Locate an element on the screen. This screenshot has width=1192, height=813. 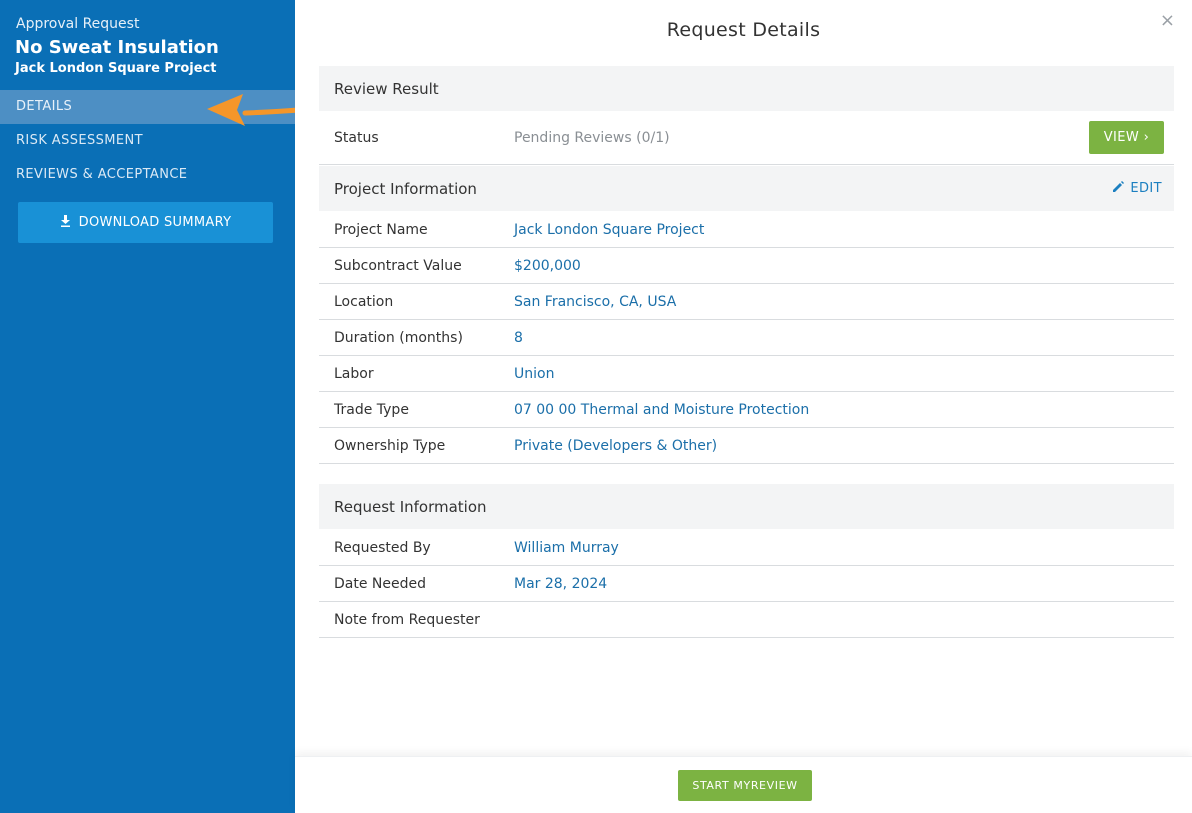
view-button: VIEW › is located at coordinates (1126, 137).